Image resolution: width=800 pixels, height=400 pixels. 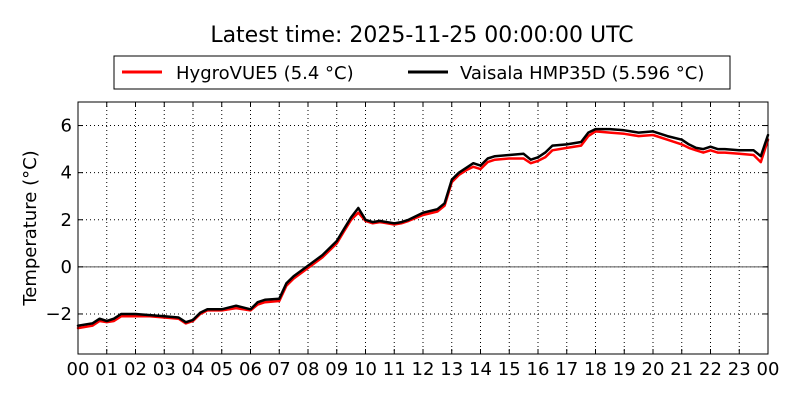 I want to click on x-tick-label: 20, so click(x=653, y=369).